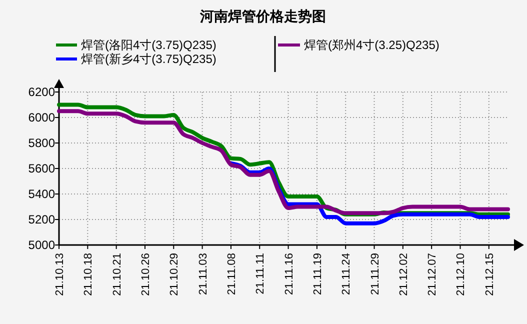  What do you see at coordinates (432, 274) in the screenshot?
I see `x-tick-label: 21.12.07` at bounding box center [432, 274].